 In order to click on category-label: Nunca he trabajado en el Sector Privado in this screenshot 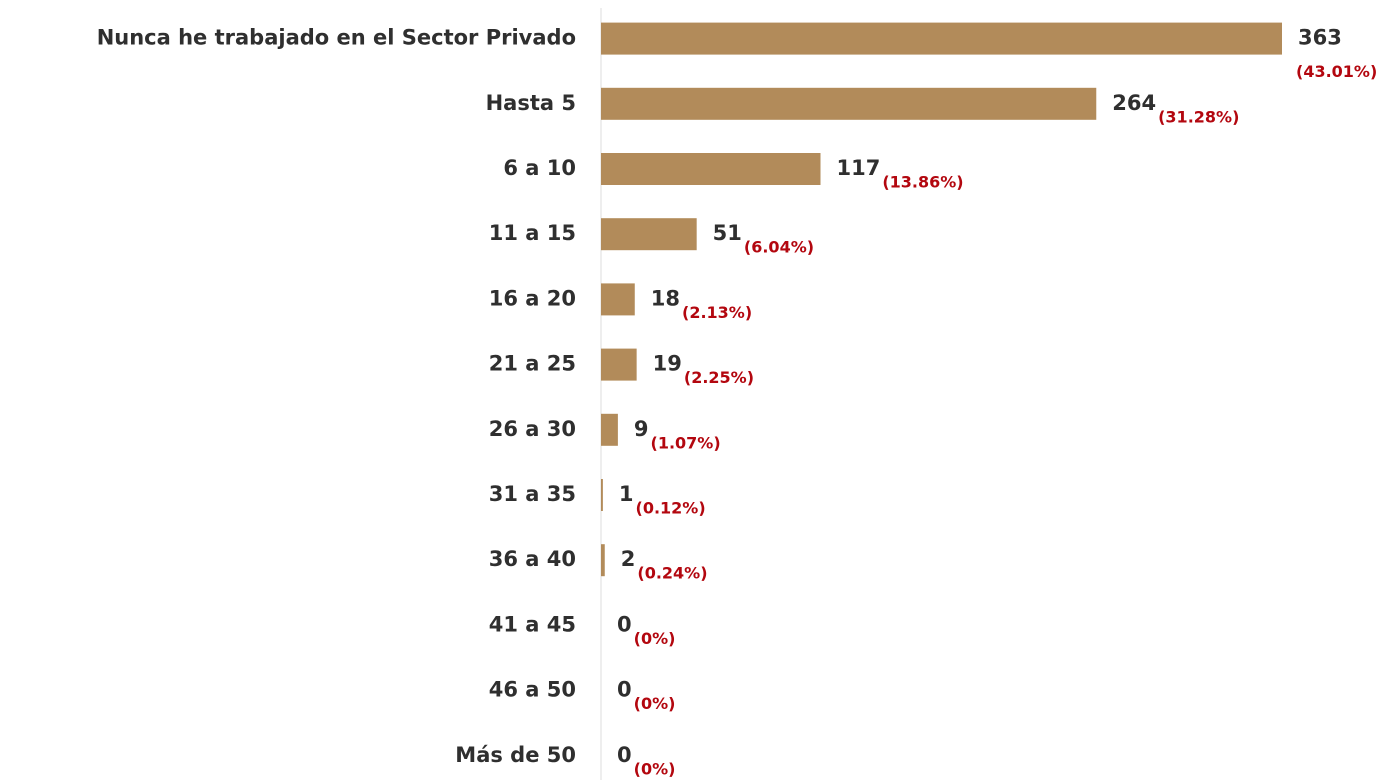, I will do `click(336, 38)`.